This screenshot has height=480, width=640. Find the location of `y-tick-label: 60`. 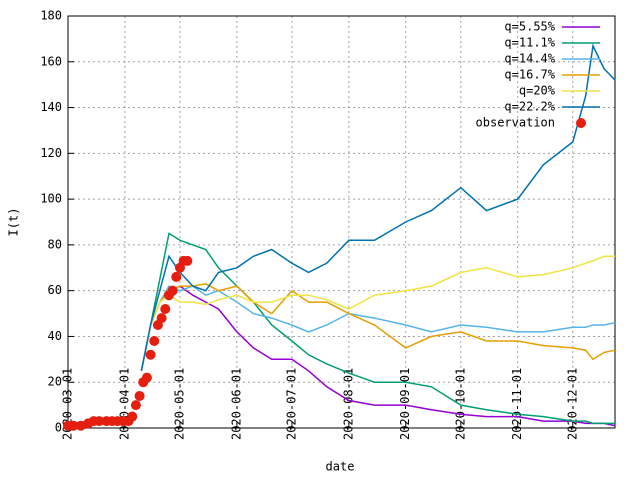

y-tick-label: 60 is located at coordinates (55, 290).